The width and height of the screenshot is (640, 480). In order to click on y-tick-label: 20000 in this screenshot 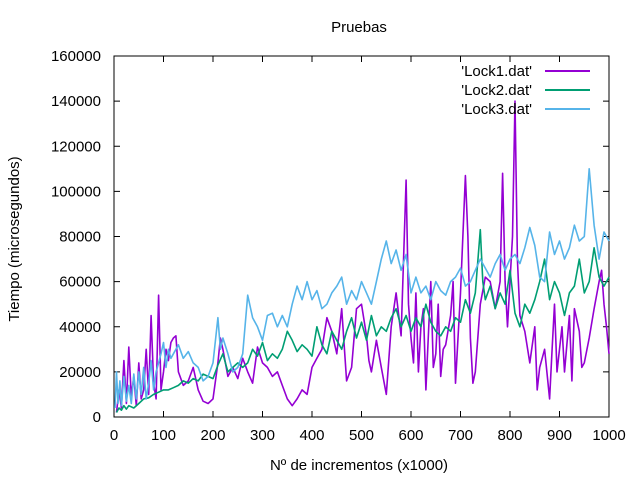, I will do `click(80, 372)`.